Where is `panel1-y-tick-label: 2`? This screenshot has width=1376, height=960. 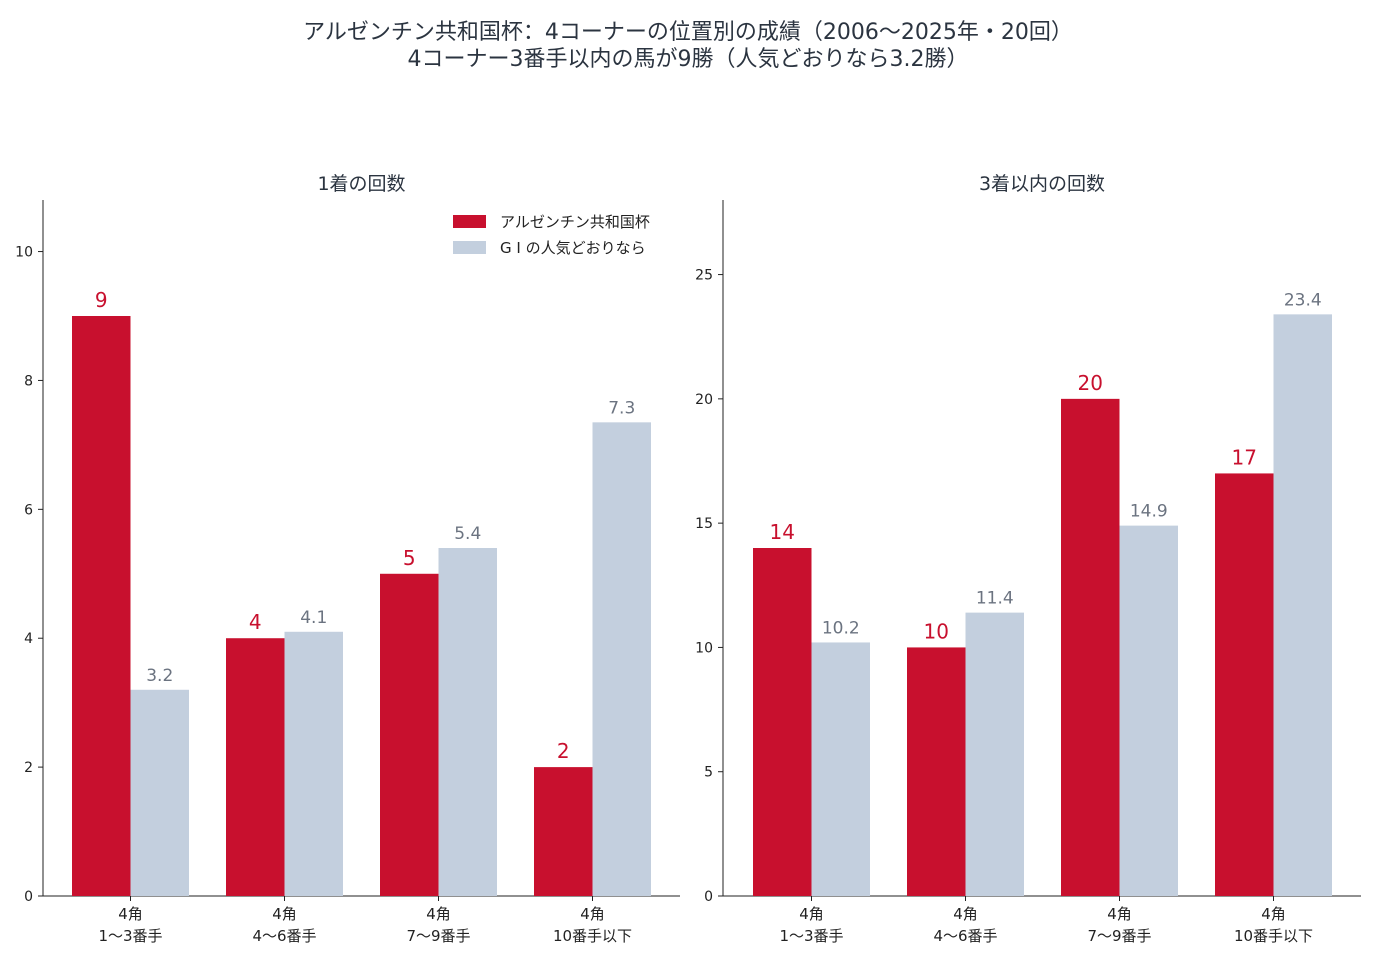 panel1-y-tick-label: 2 is located at coordinates (28, 768).